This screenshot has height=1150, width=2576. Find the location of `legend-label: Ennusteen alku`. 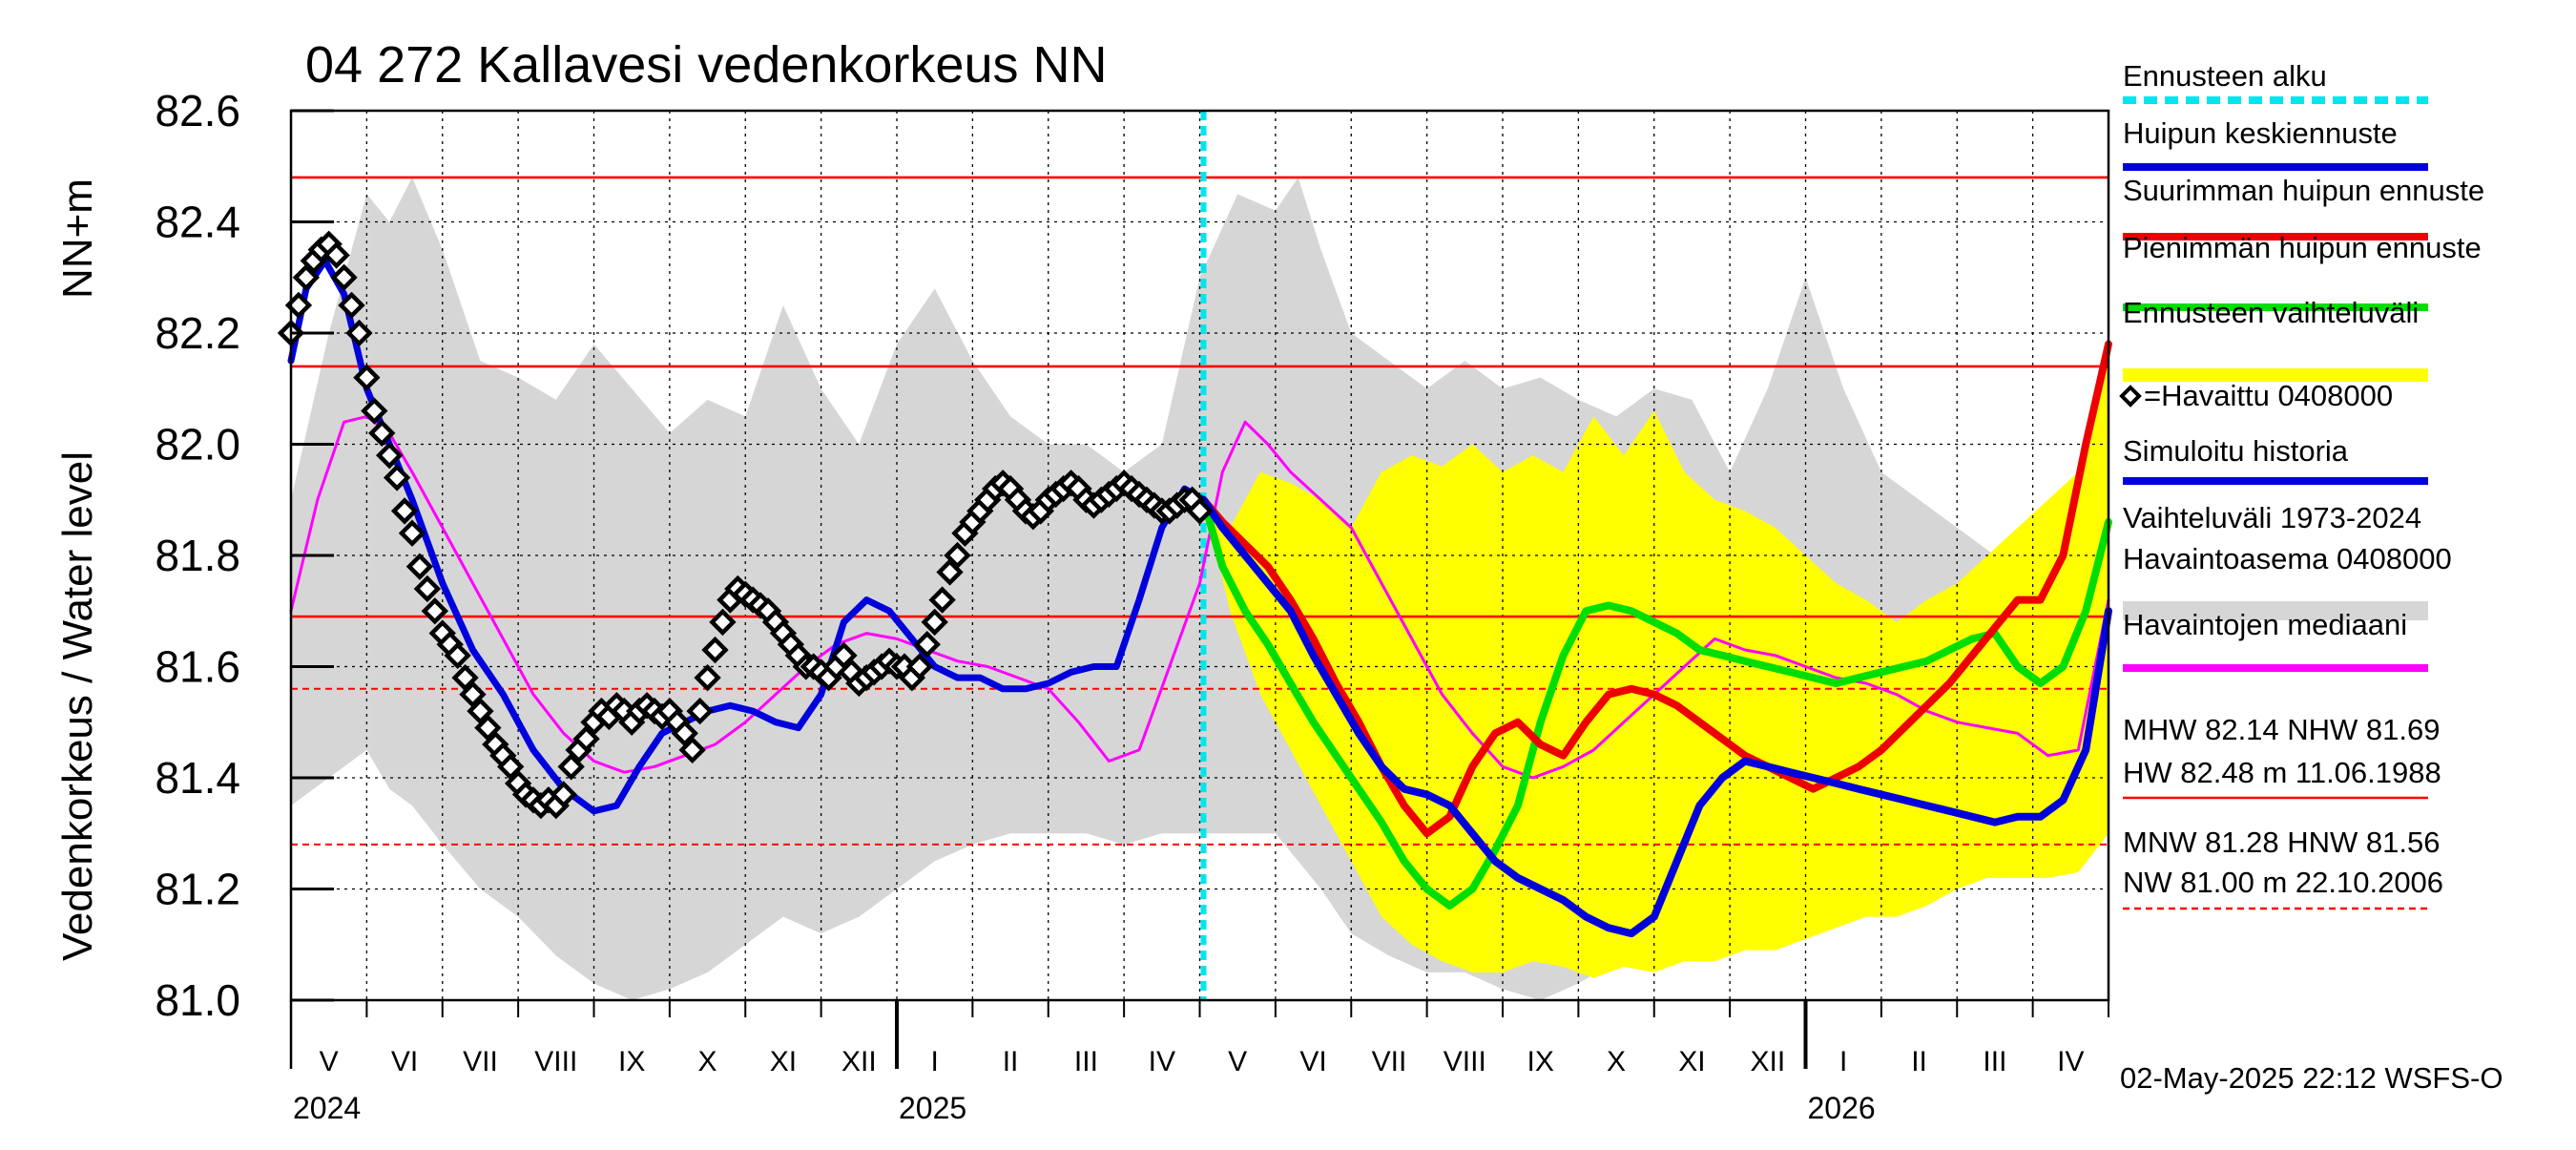

legend-label: Ennusteen alku is located at coordinates (2225, 76).